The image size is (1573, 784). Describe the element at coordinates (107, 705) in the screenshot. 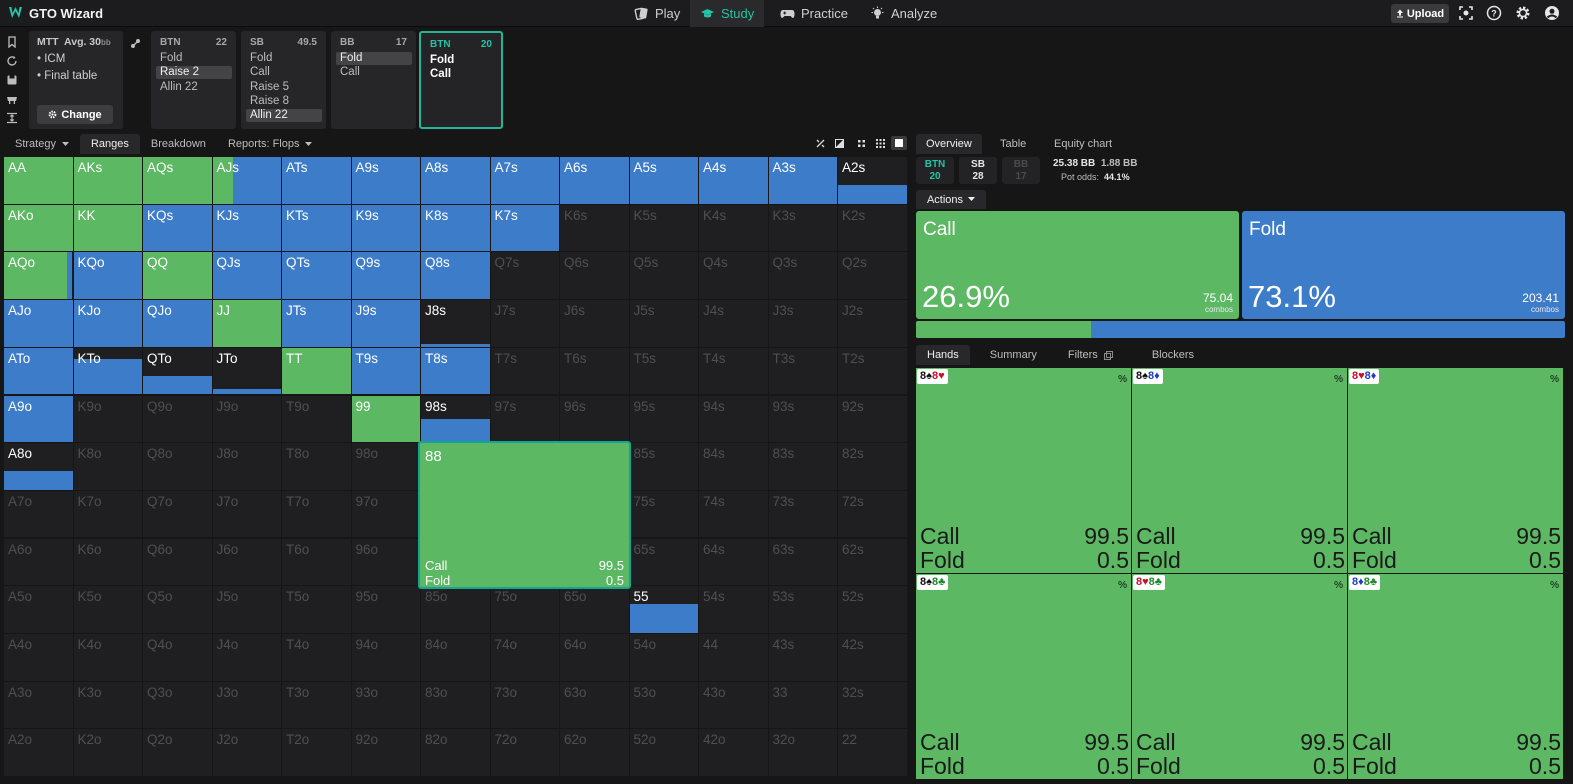

I see `hand-cell-K3o: K3o` at that location.